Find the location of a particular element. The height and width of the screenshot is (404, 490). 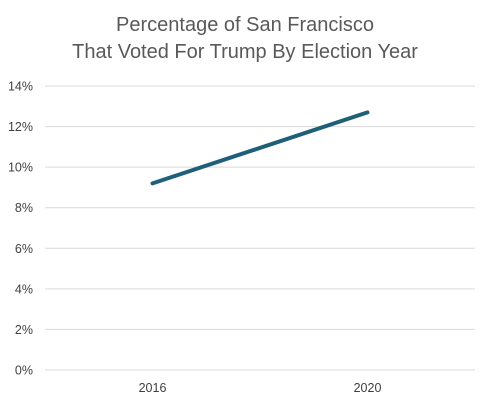

x-axis-tick-labels: 2016 2020 is located at coordinates (260, 388).